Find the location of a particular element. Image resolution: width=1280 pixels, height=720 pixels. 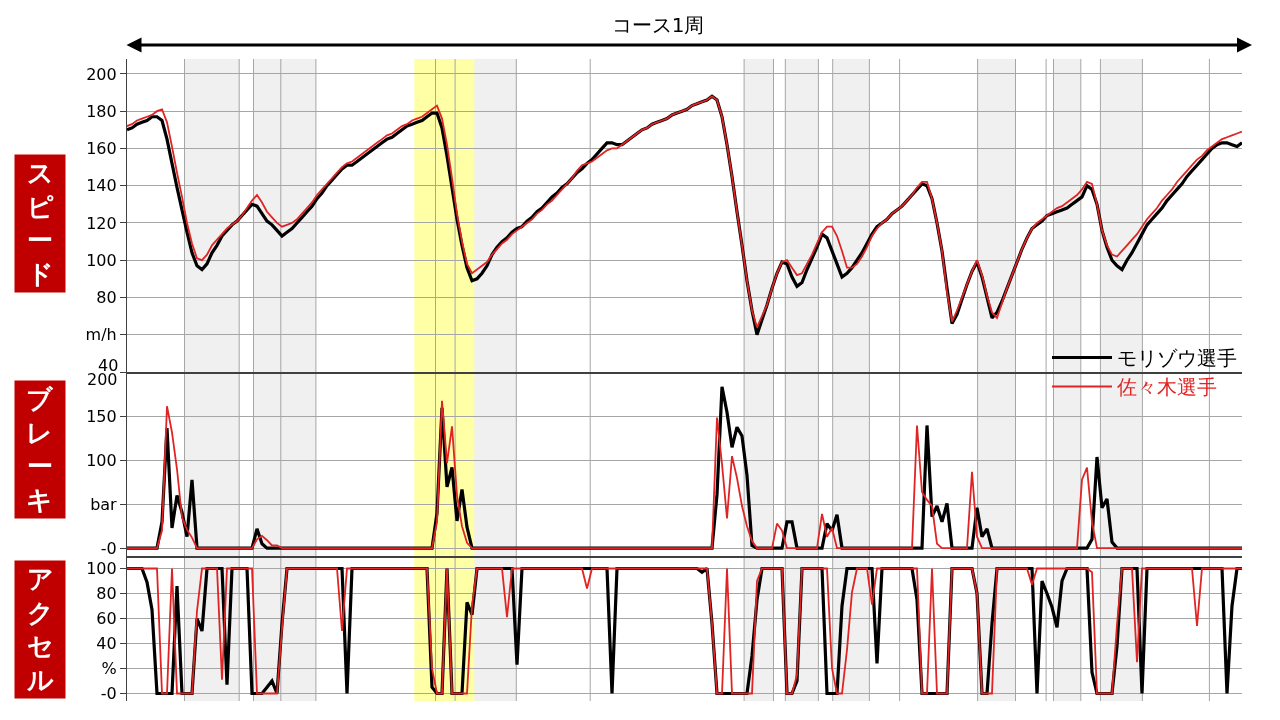

chart-title: コース1周 is located at coordinates (658, 25).